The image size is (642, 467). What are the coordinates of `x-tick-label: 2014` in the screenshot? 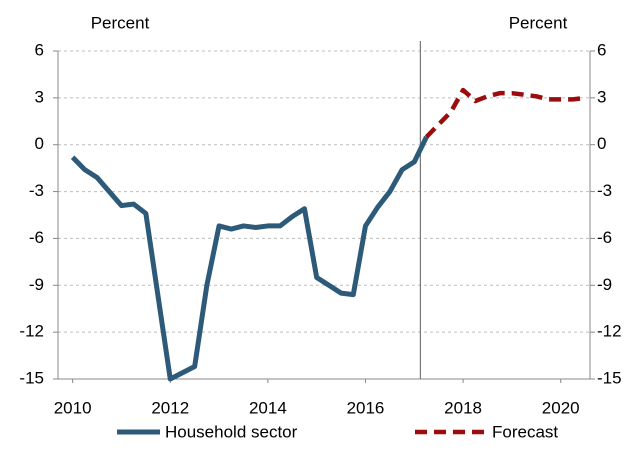 It's located at (268, 407).